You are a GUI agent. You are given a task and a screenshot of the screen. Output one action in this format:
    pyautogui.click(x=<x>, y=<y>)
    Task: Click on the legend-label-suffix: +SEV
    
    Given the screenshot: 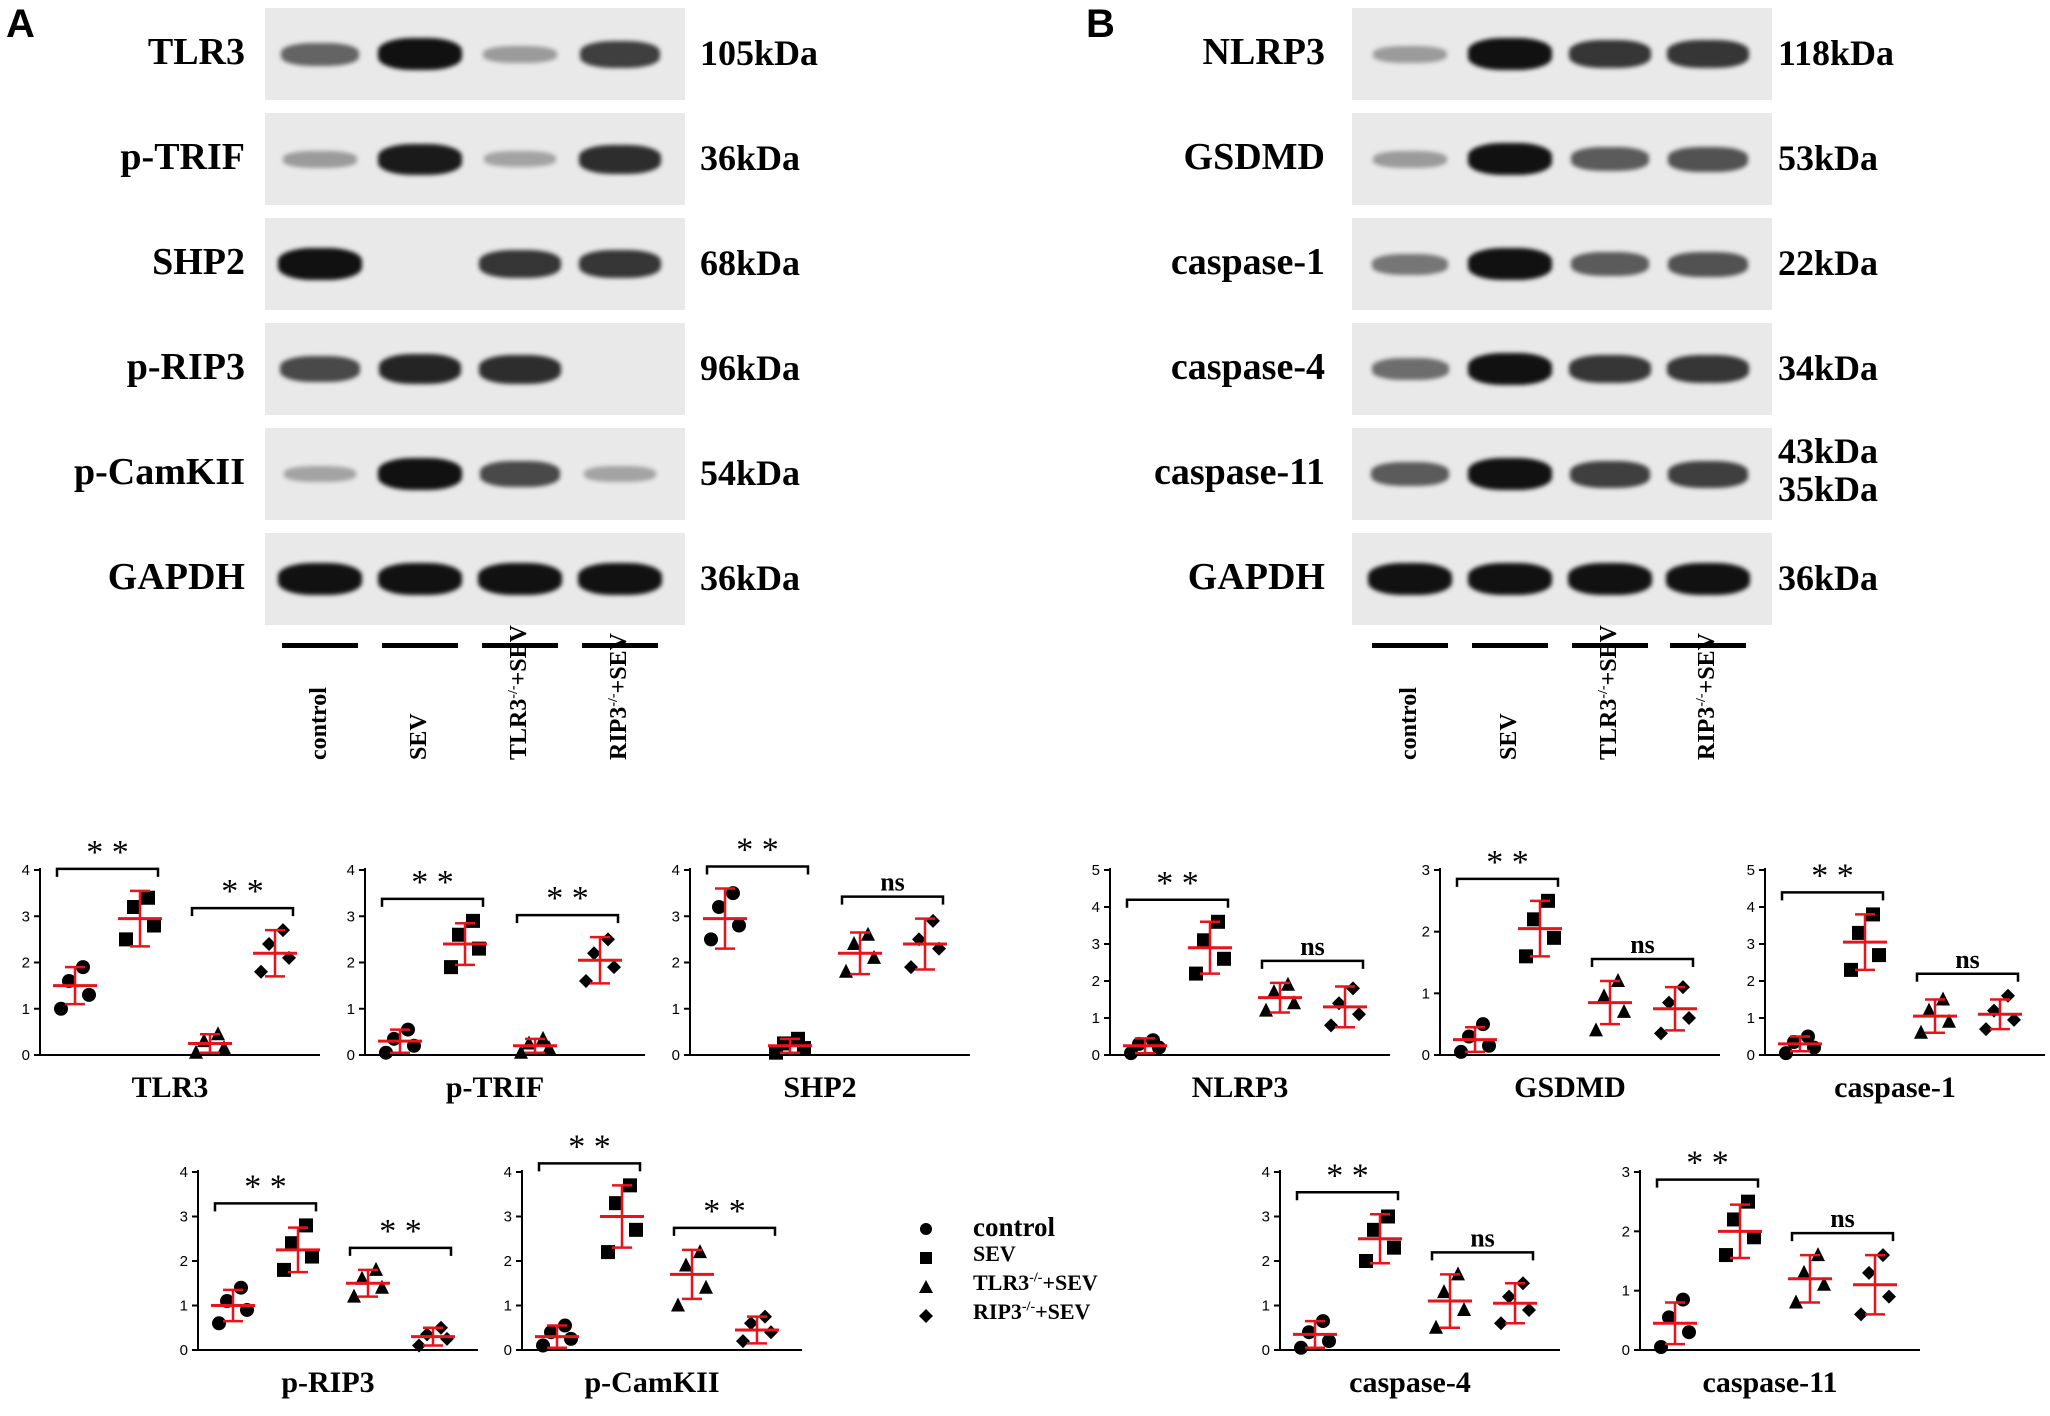 What is the action you would take?
    pyautogui.click(x=1063, y=1311)
    